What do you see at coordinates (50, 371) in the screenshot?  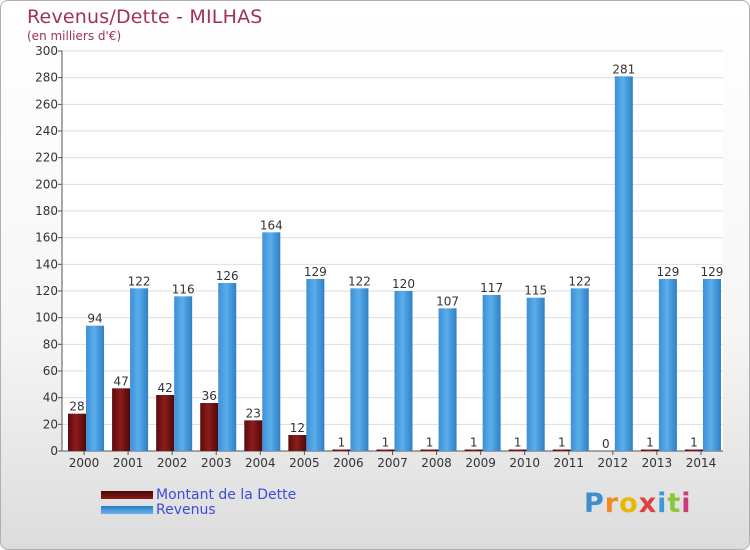 I see `y-tick-label: 60` at bounding box center [50, 371].